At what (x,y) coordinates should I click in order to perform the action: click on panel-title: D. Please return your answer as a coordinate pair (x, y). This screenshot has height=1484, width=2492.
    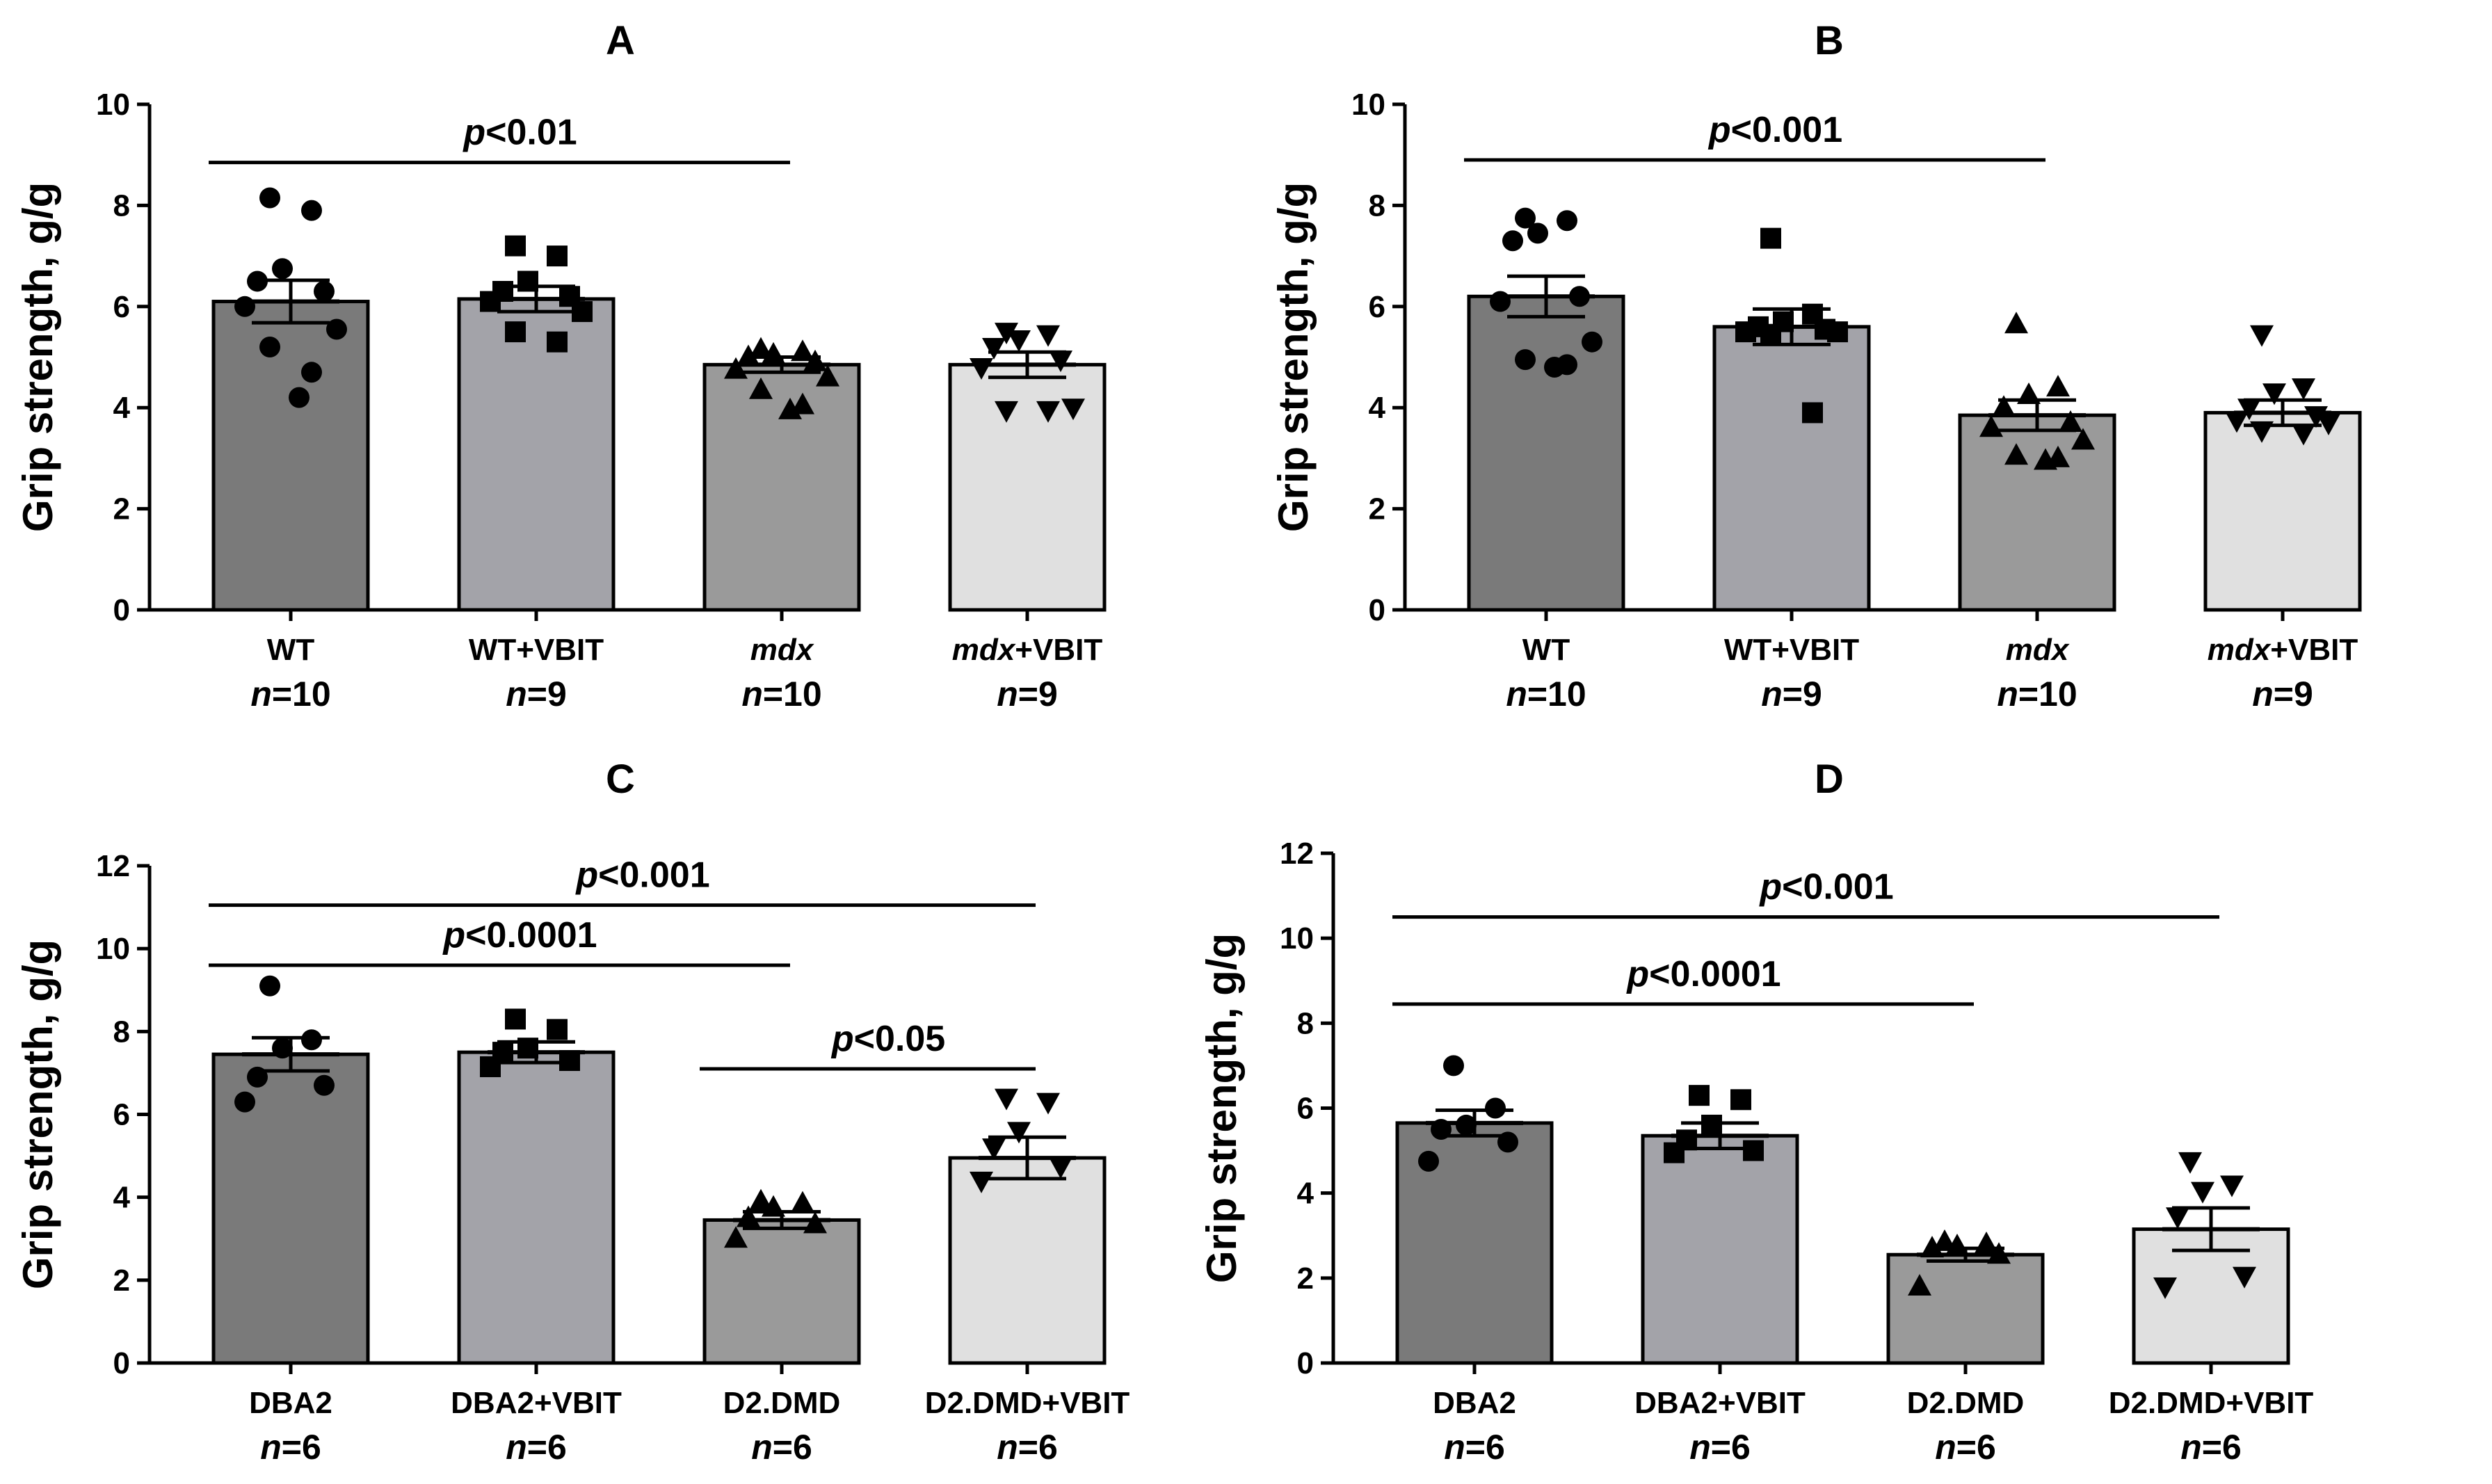
    Looking at the image, I should click on (1830, 779).